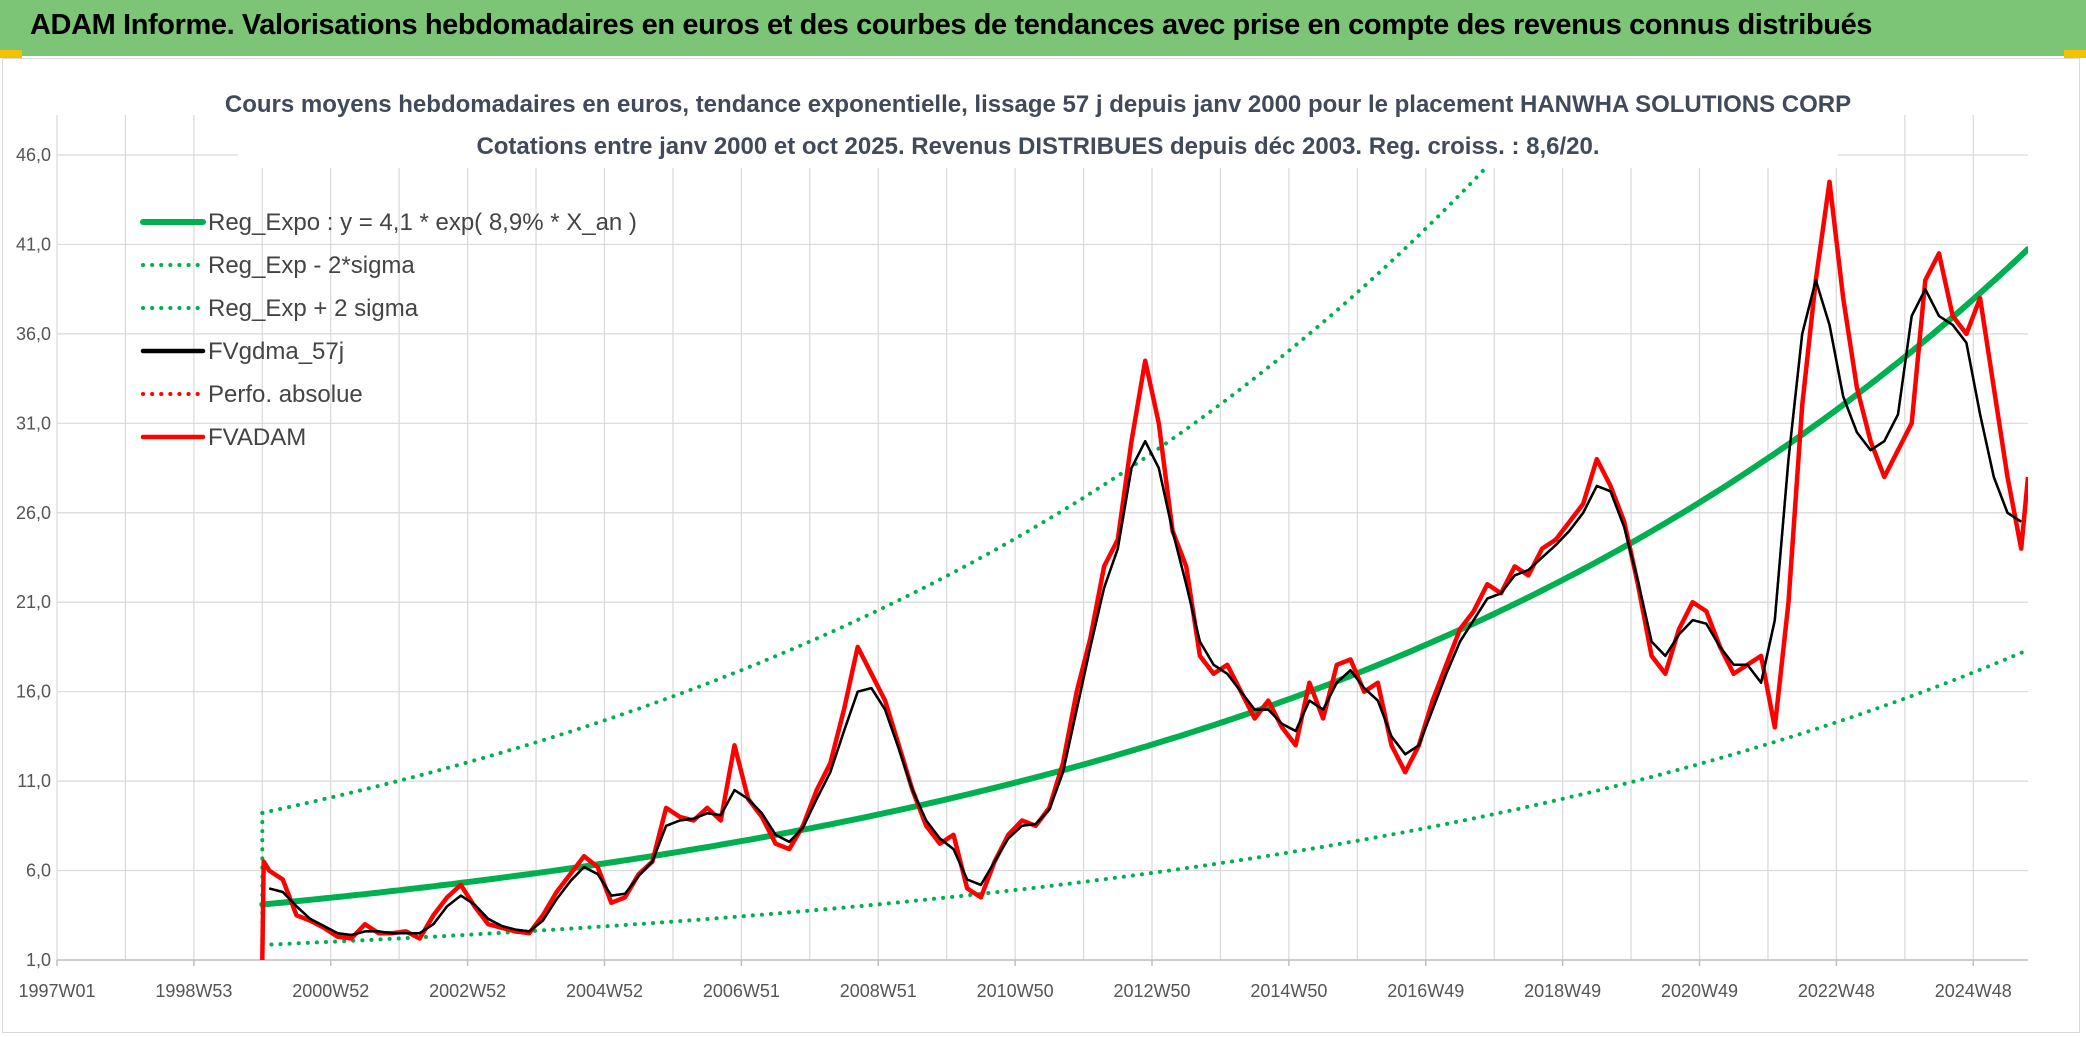  Describe the element at coordinates (330, 991) in the screenshot. I see `x-tick-label: 2000W52` at that location.